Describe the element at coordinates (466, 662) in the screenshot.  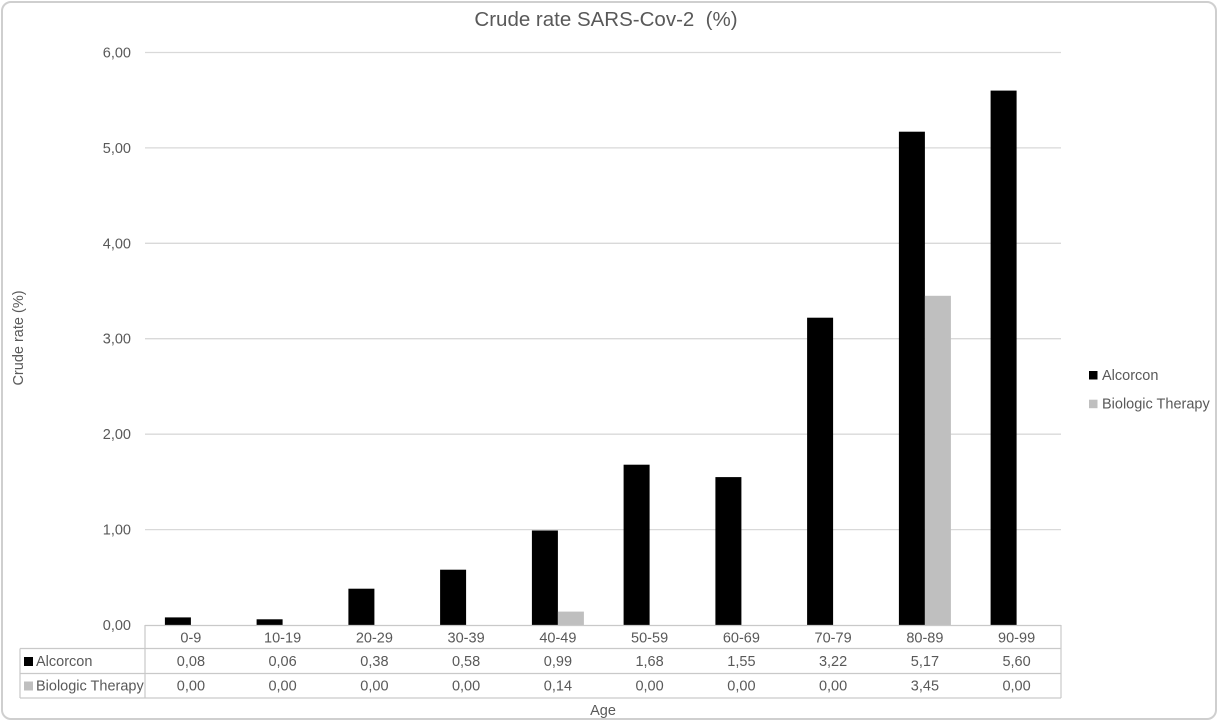
I see `svg-text: 0,58` at that location.